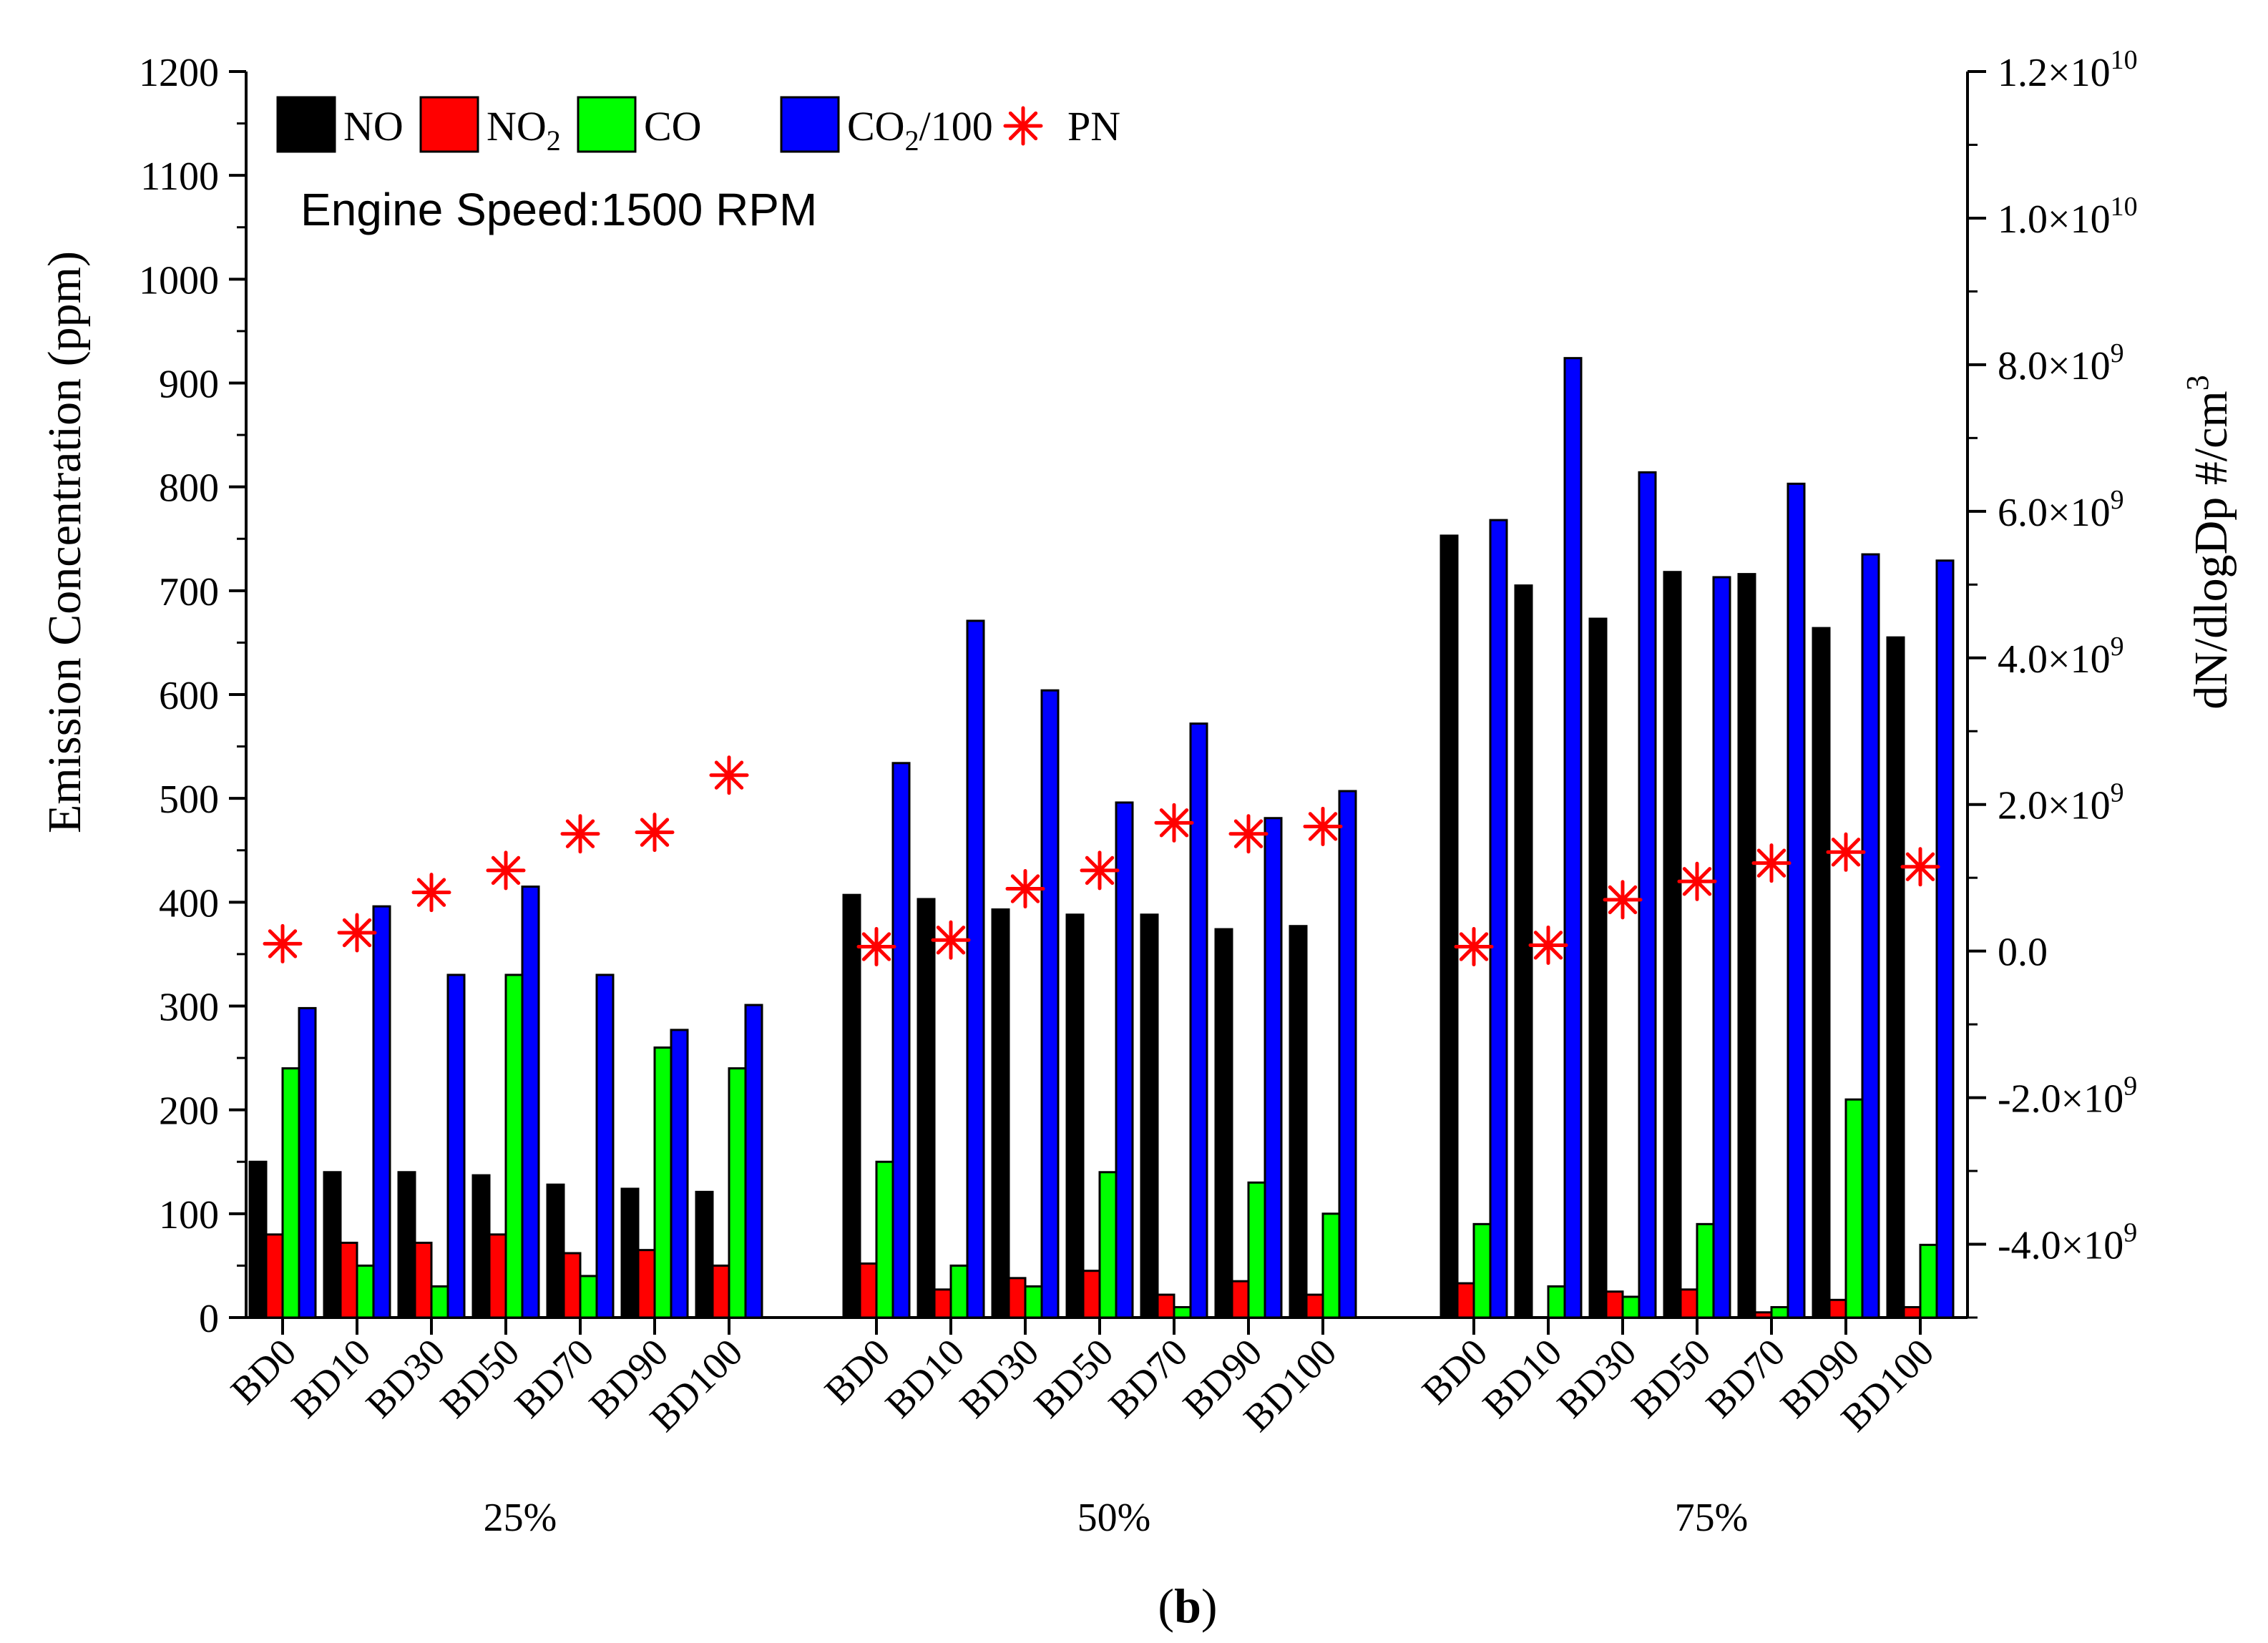 Image resolution: width=2268 pixels, height=1643 pixels. What do you see at coordinates (558, 209) in the screenshot?
I see `chart-title: Engine Speed:1500 RPM` at bounding box center [558, 209].